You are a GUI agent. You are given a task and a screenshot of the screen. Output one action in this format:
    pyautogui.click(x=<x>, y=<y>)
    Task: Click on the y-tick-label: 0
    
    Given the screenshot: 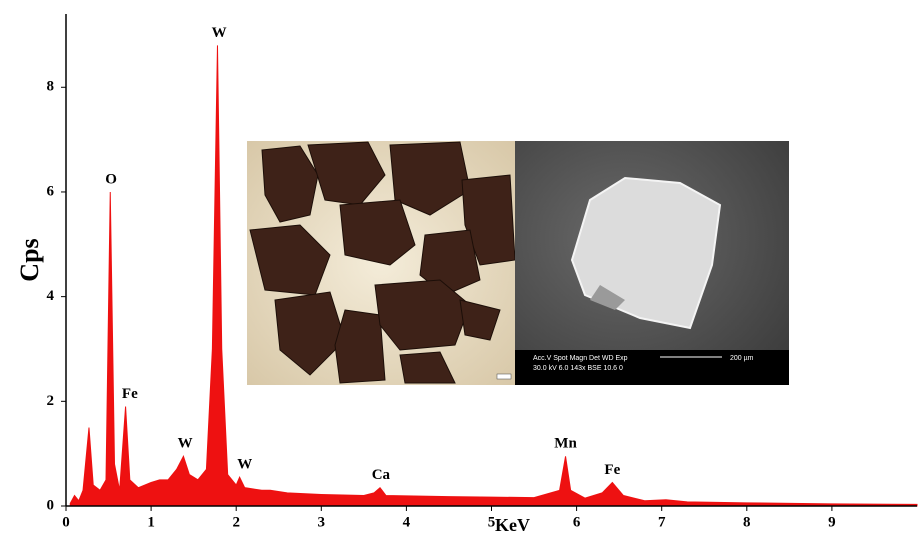 What is the action you would take?
    pyautogui.click(x=51, y=505)
    